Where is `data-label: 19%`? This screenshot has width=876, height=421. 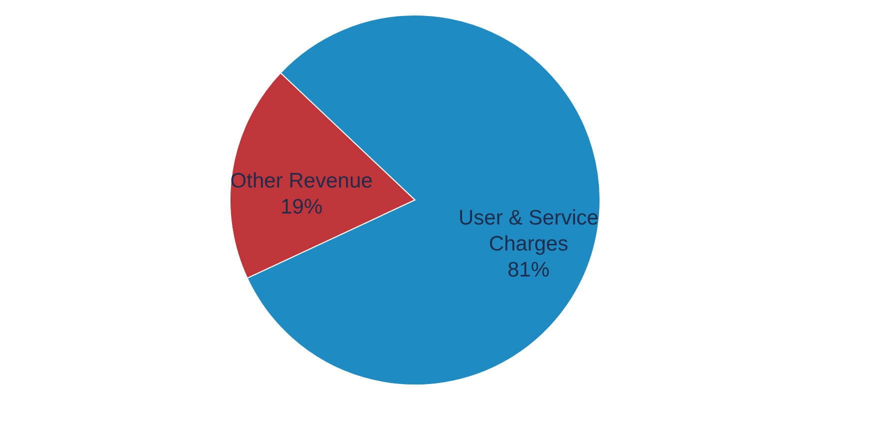 data-label: 19% is located at coordinates (301, 207).